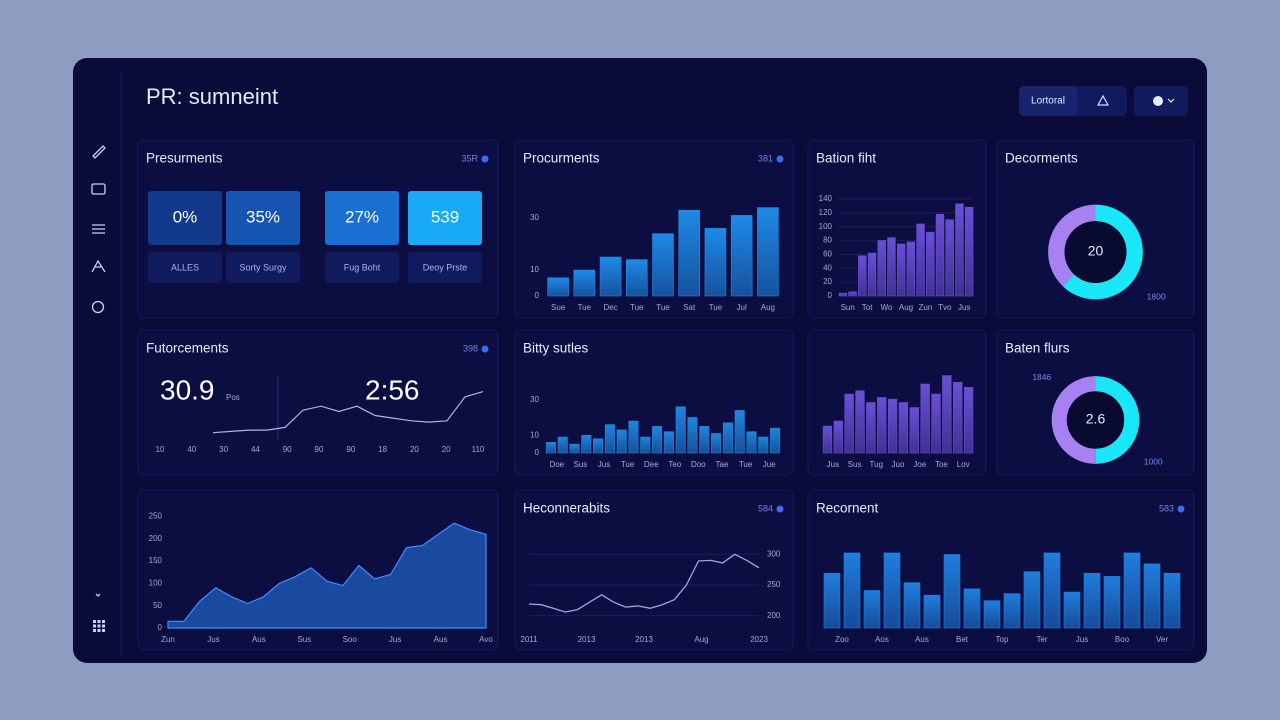 The height and width of the screenshot is (720, 1280). What do you see at coordinates (98, 266) in the screenshot?
I see `users-icon` at bounding box center [98, 266].